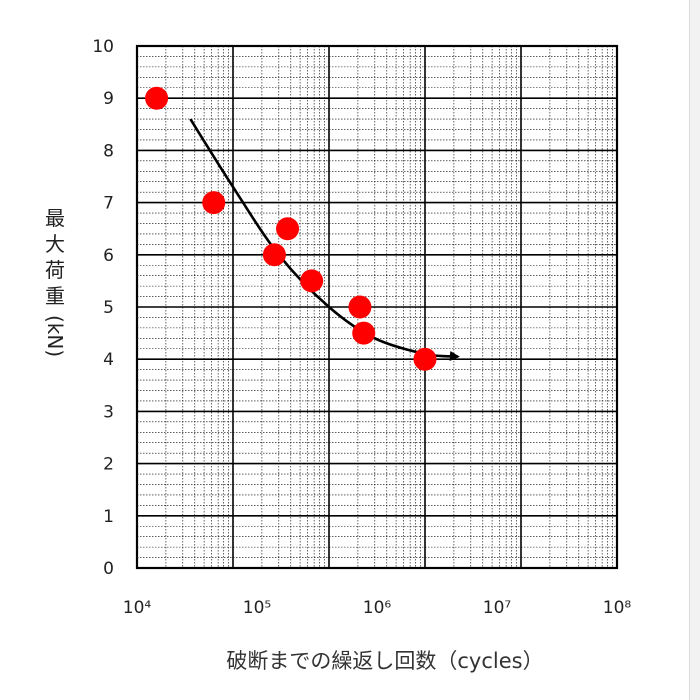 This screenshot has width=700, height=700. Describe the element at coordinates (497, 608) in the screenshot. I see `x-tick-label: 10⁷` at that location.